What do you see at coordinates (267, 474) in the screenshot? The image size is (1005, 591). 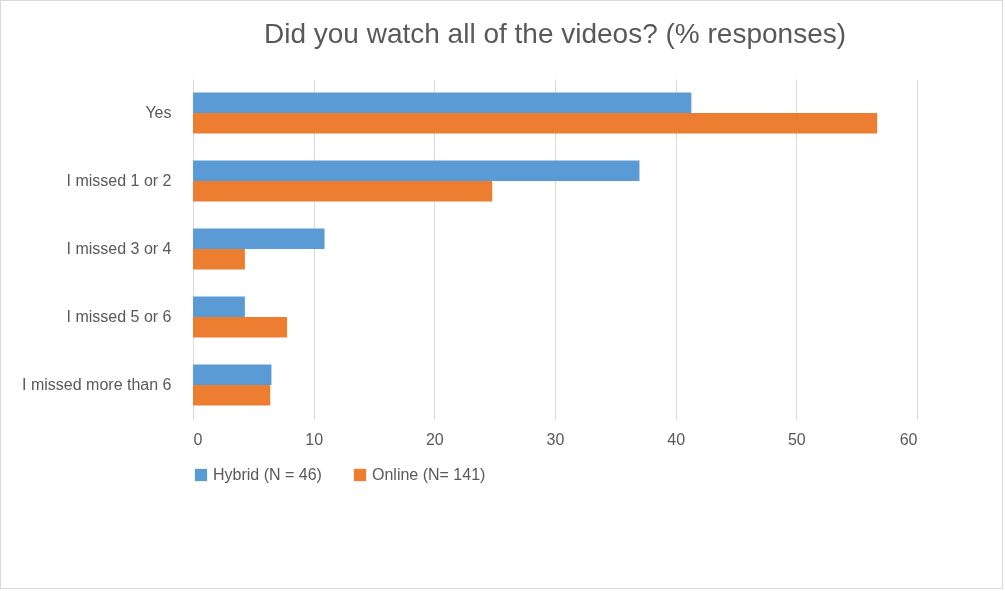 I see `legend-label: Hybrid (N = 46)` at bounding box center [267, 474].